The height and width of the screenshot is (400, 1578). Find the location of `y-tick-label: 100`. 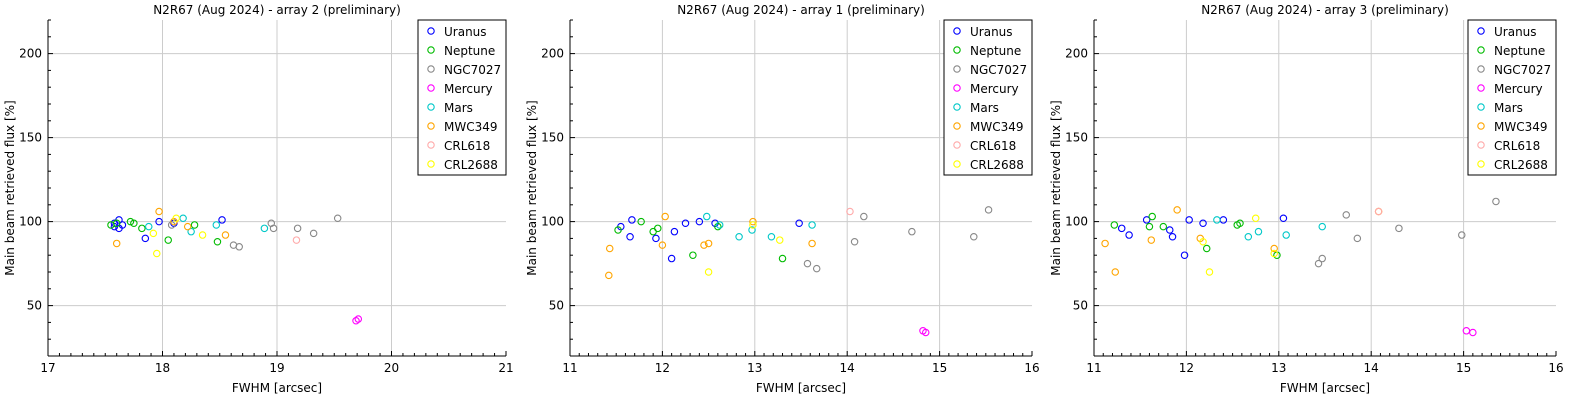

y-tick-label: 100 is located at coordinates (552, 222).